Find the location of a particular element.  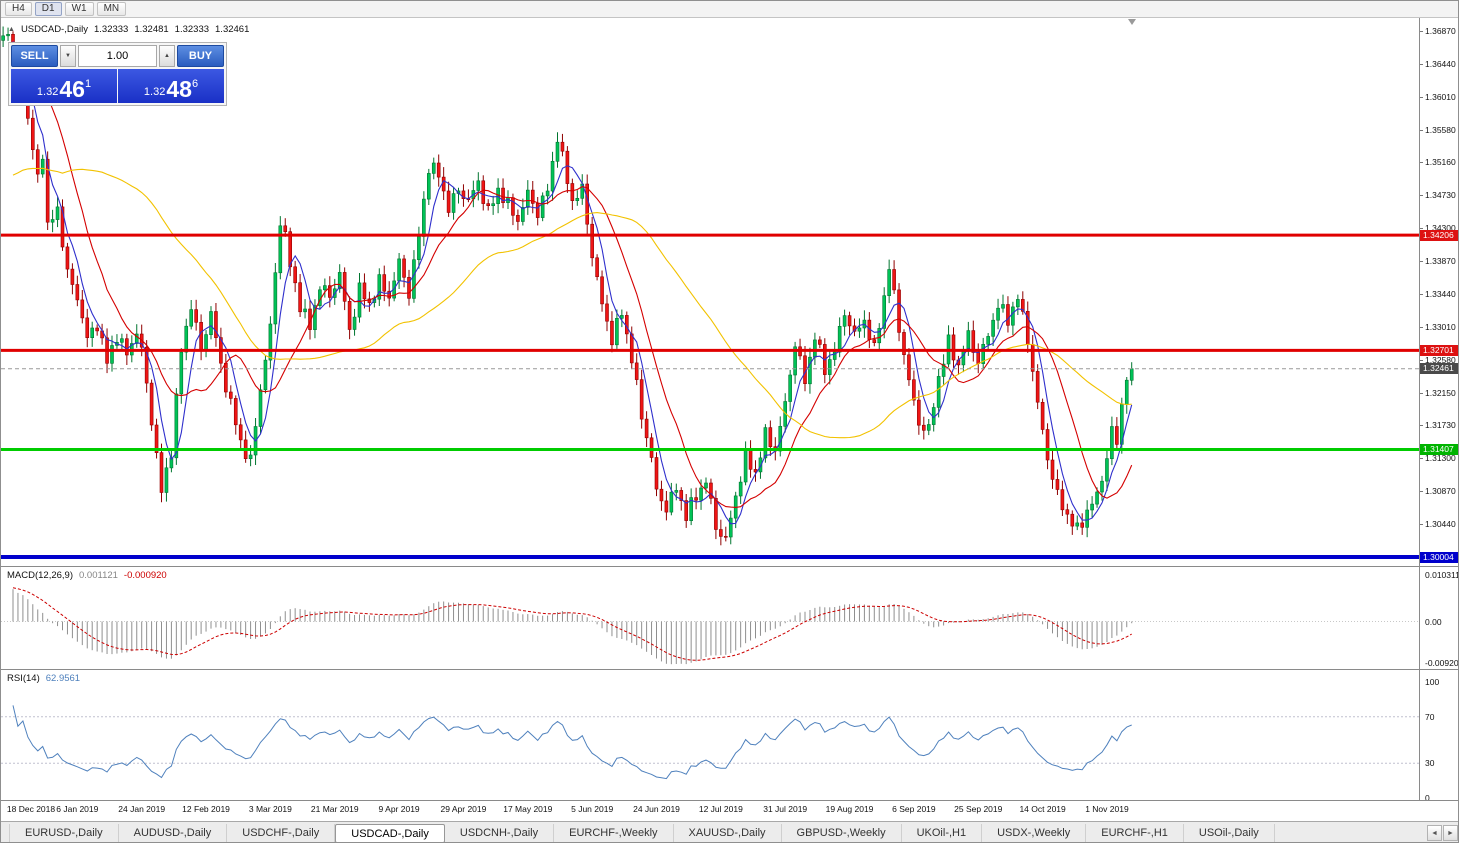

macd-axis-label: 0.010311 is located at coordinates (1442, 575).